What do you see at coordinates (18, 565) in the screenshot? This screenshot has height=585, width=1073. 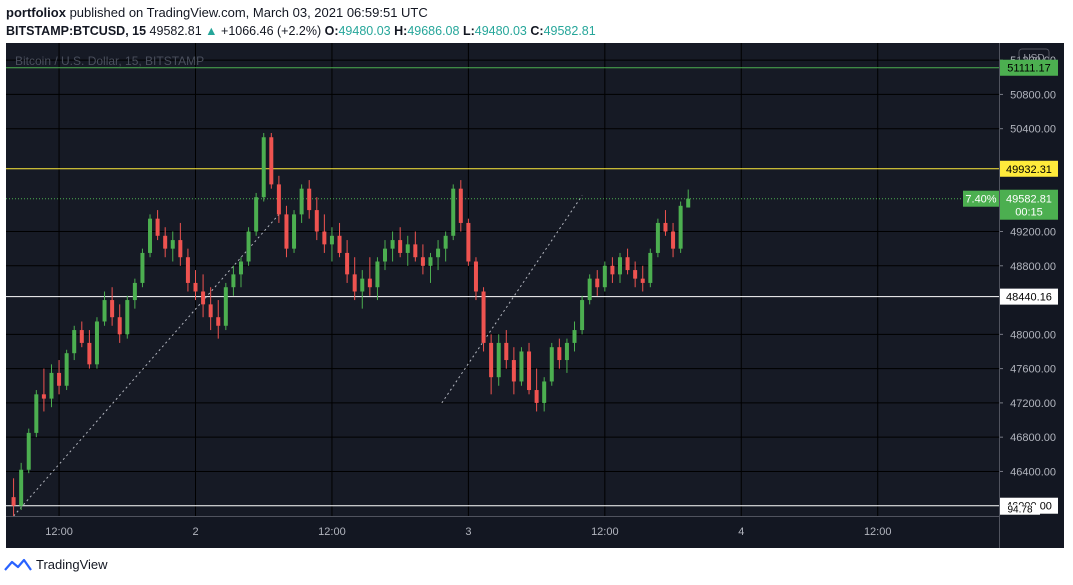 I see `tradingview-logo-icon` at bounding box center [18, 565].